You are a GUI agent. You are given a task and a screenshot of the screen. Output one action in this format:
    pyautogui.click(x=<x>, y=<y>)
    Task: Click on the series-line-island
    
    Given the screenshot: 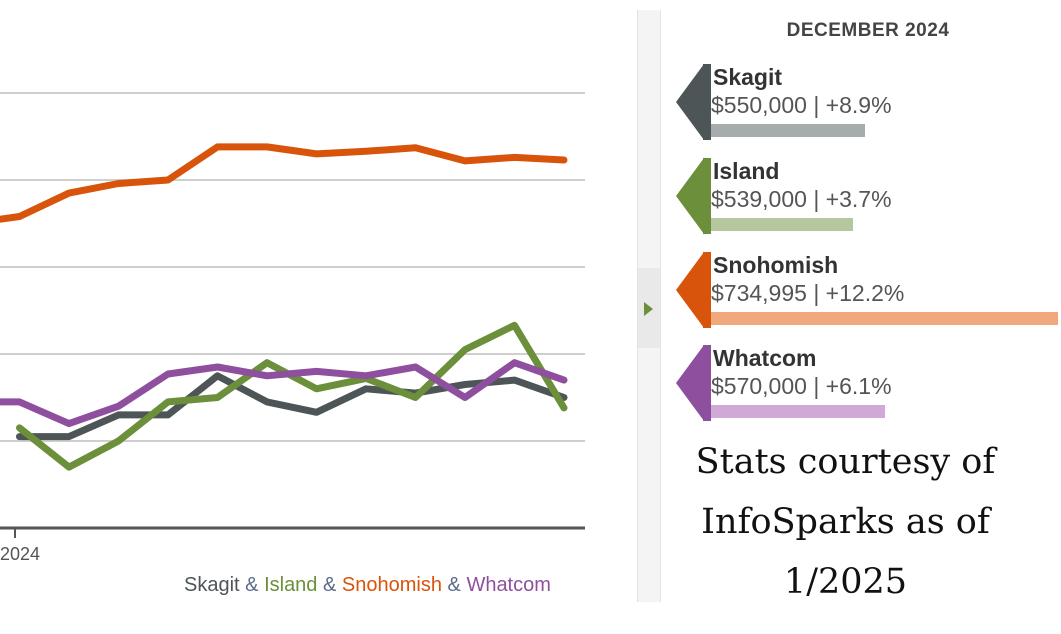 What is the action you would take?
    pyautogui.click(x=292, y=396)
    